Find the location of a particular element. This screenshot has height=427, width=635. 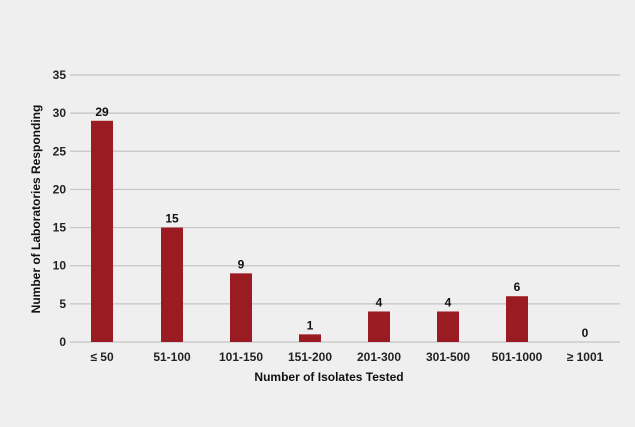

x-category-label: 301-500 is located at coordinates (448, 357).